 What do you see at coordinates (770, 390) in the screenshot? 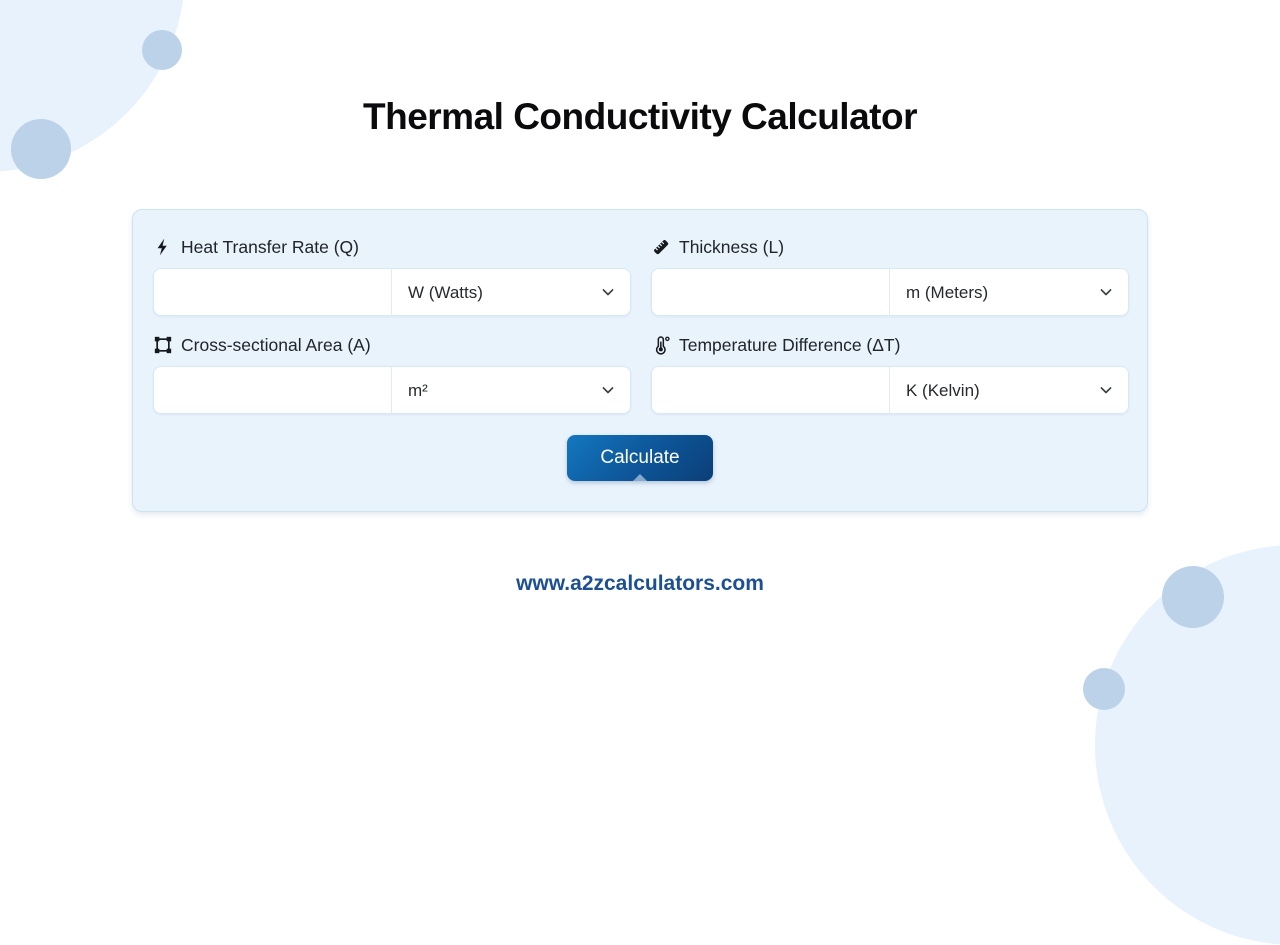
I see `temperature-difference-input` at bounding box center [770, 390].